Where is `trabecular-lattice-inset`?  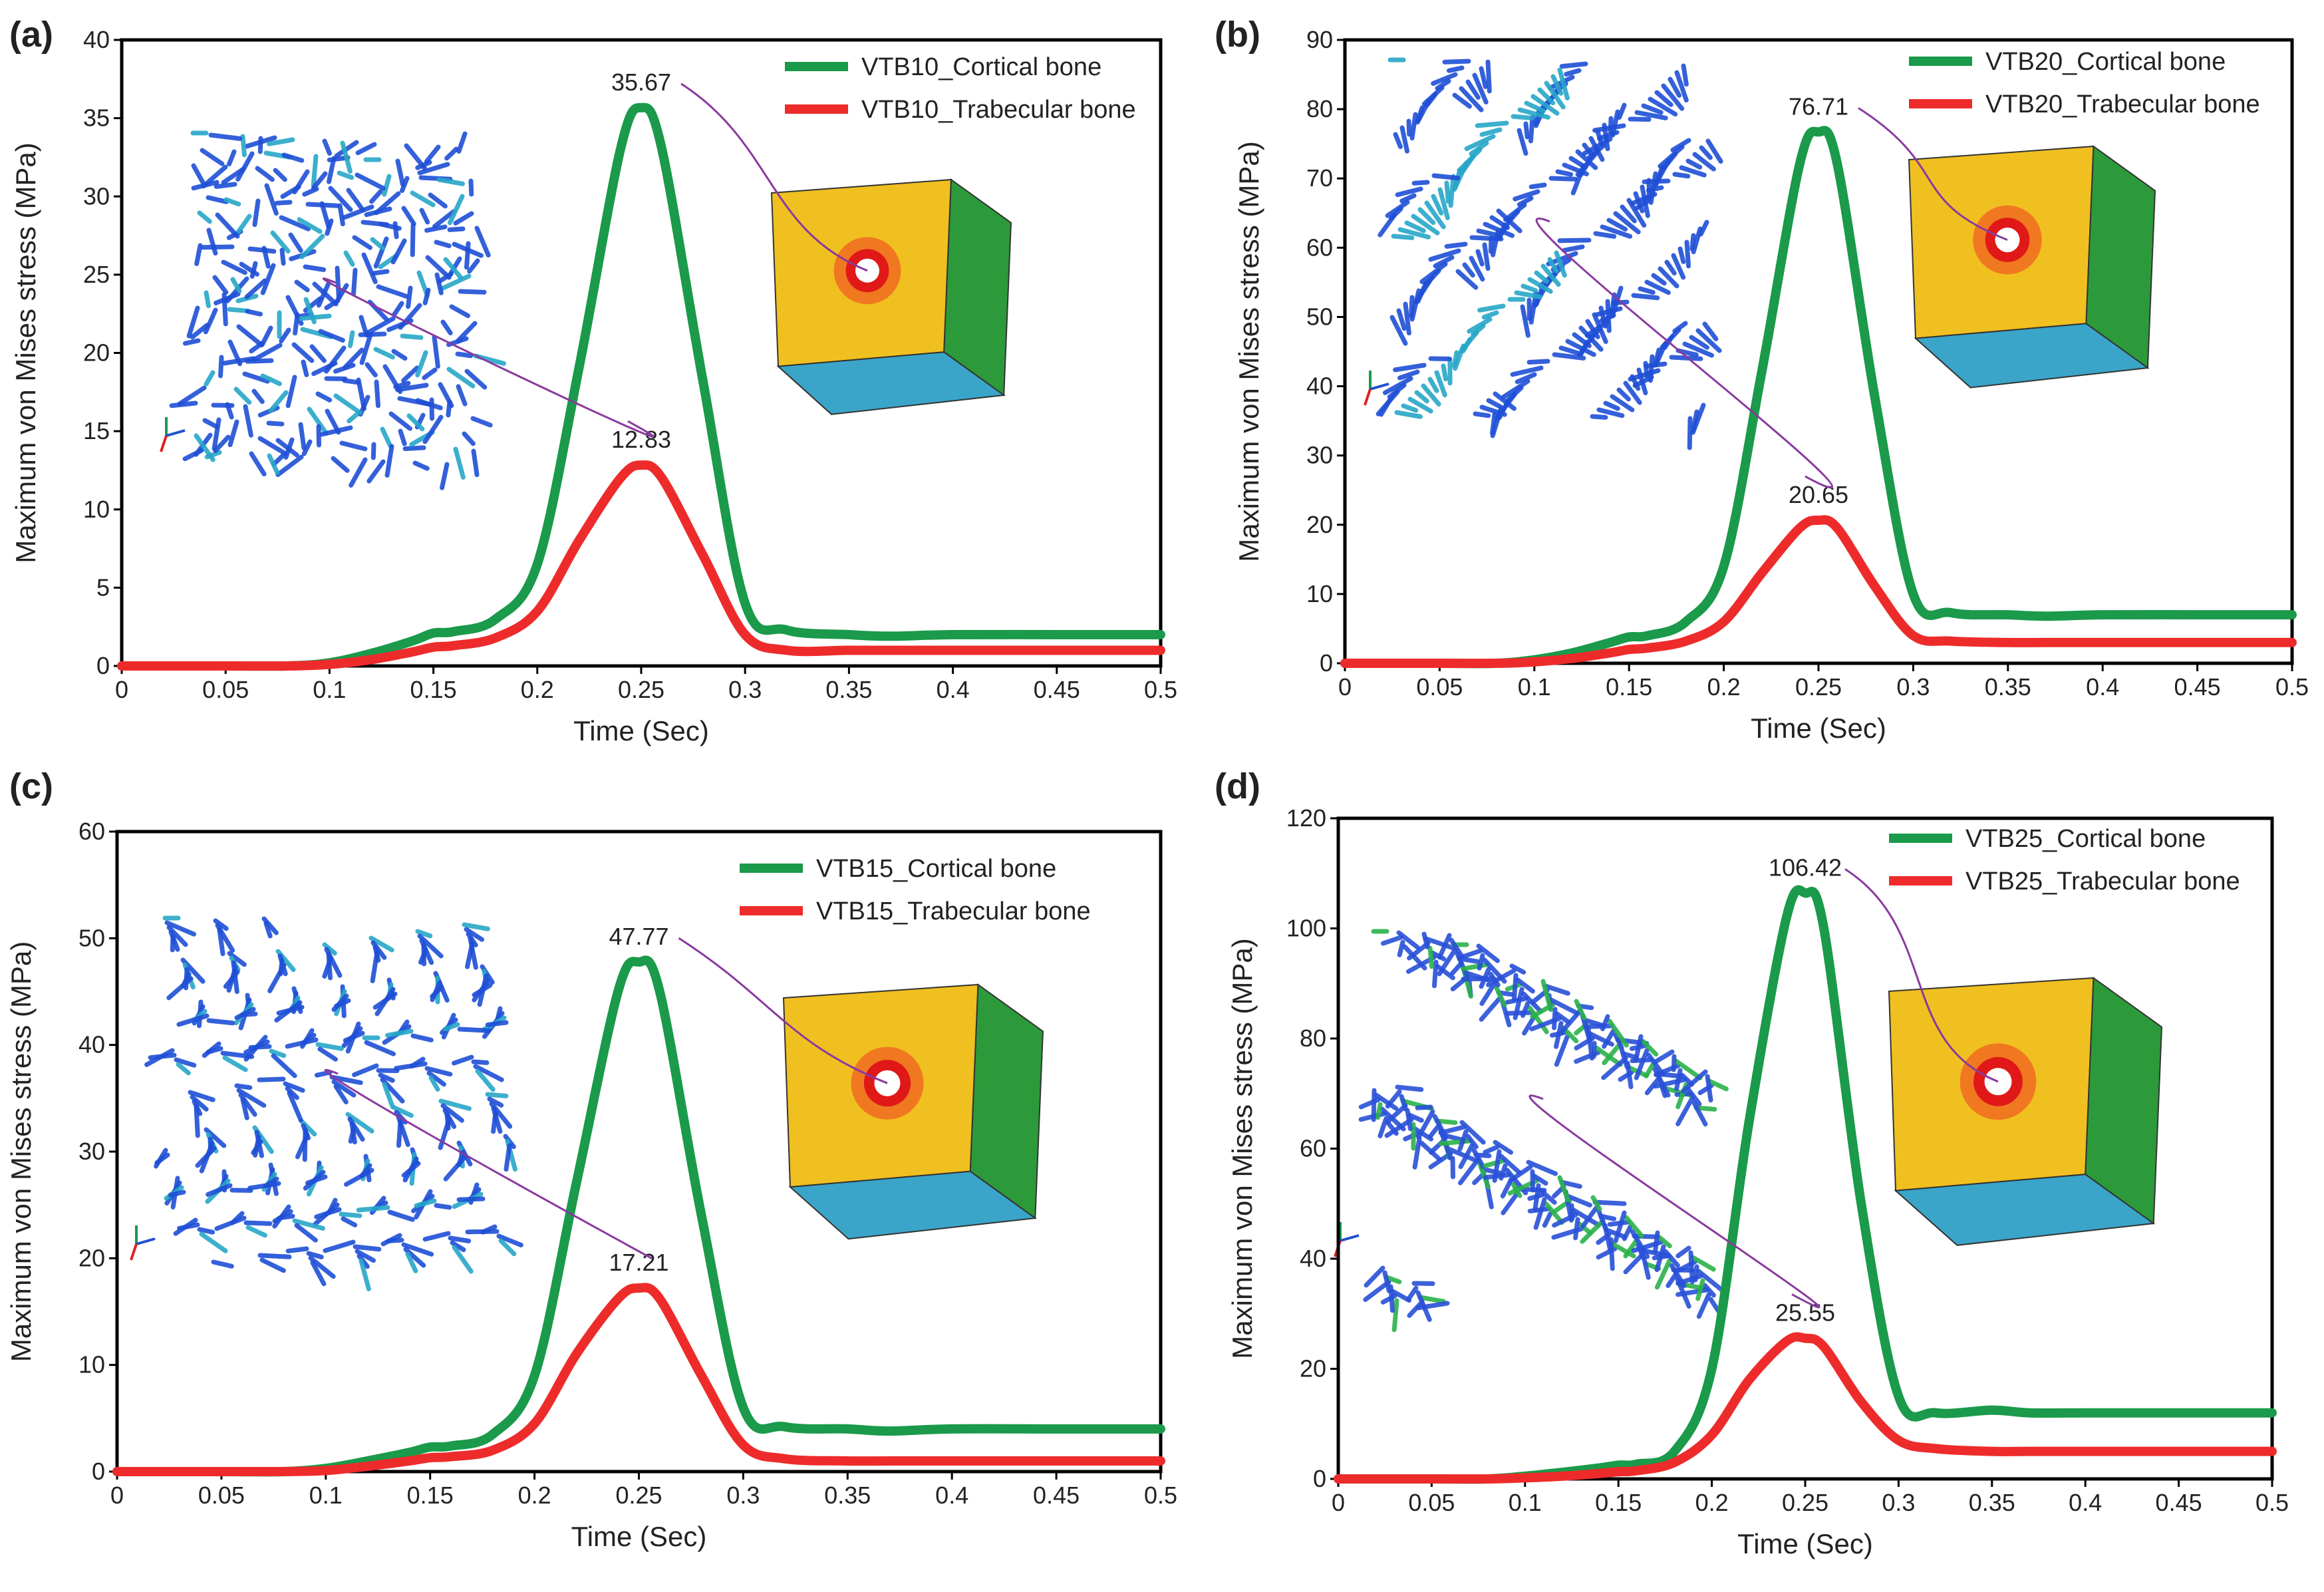 trabecular-lattice-inset is located at coordinates (1543, 1131).